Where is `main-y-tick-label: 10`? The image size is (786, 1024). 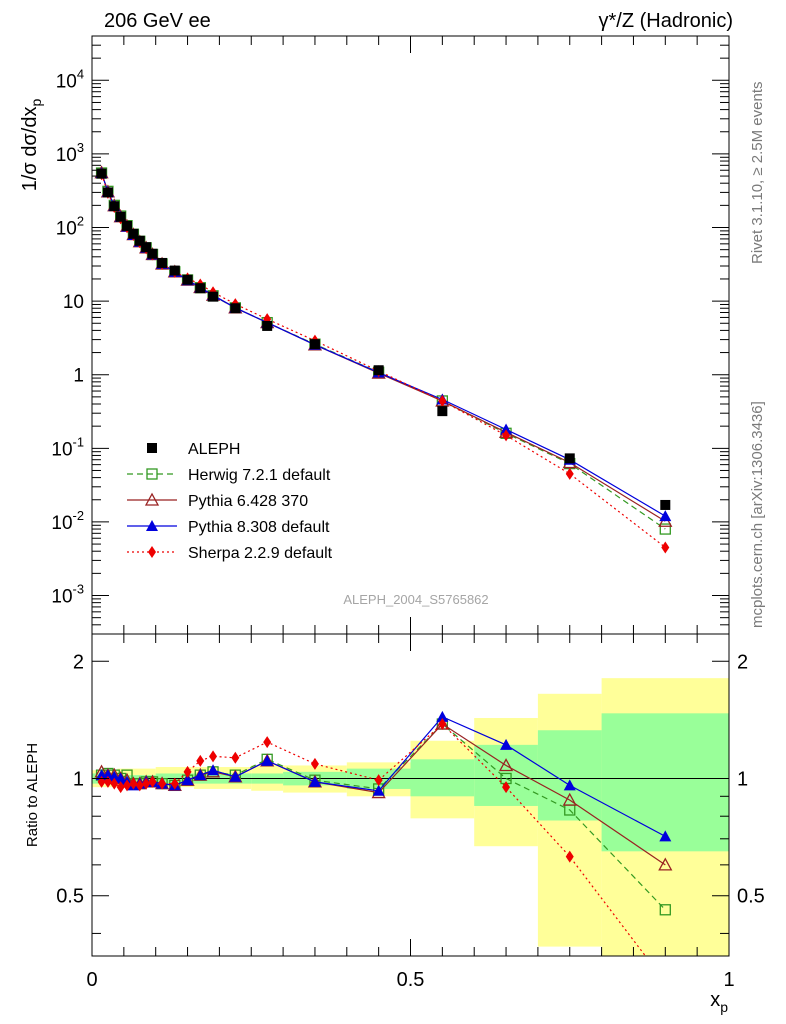 main-y-tick-label: 10 is located at coordinates (73, 302).